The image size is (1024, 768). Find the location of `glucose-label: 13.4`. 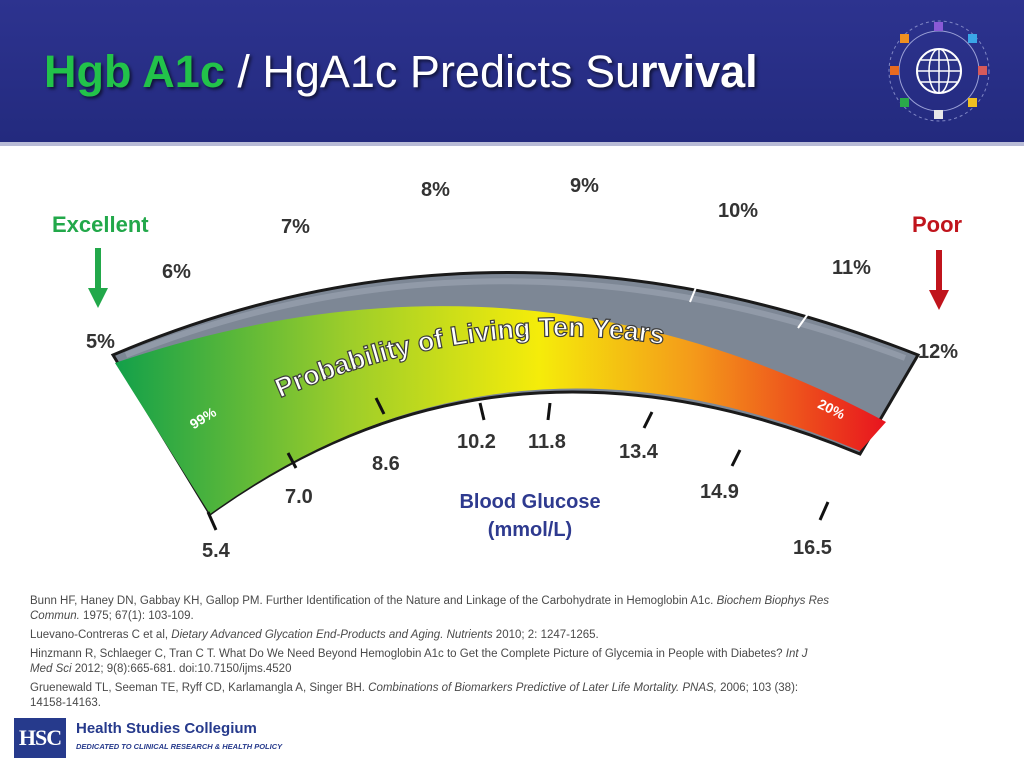

glucose-label: 13.4 is located at coordinates (639, 452).